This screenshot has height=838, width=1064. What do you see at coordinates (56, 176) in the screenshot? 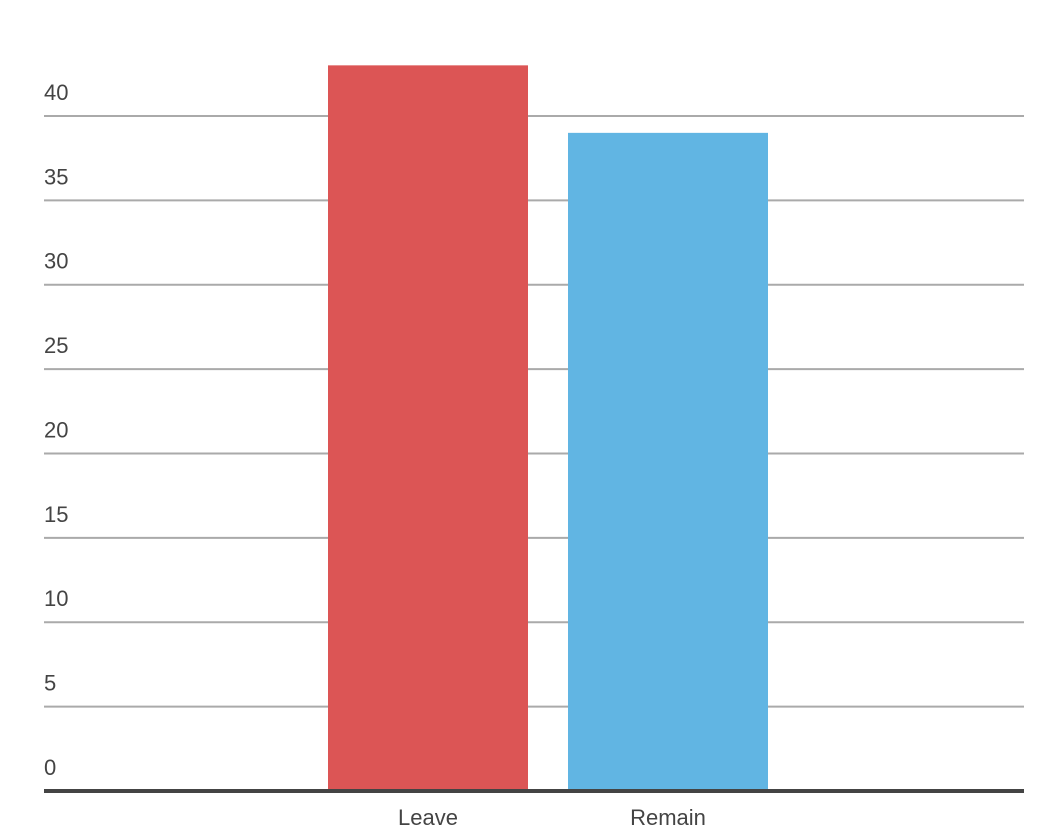
I see `y-tick-label: 35` at bounding box center [56, 176].